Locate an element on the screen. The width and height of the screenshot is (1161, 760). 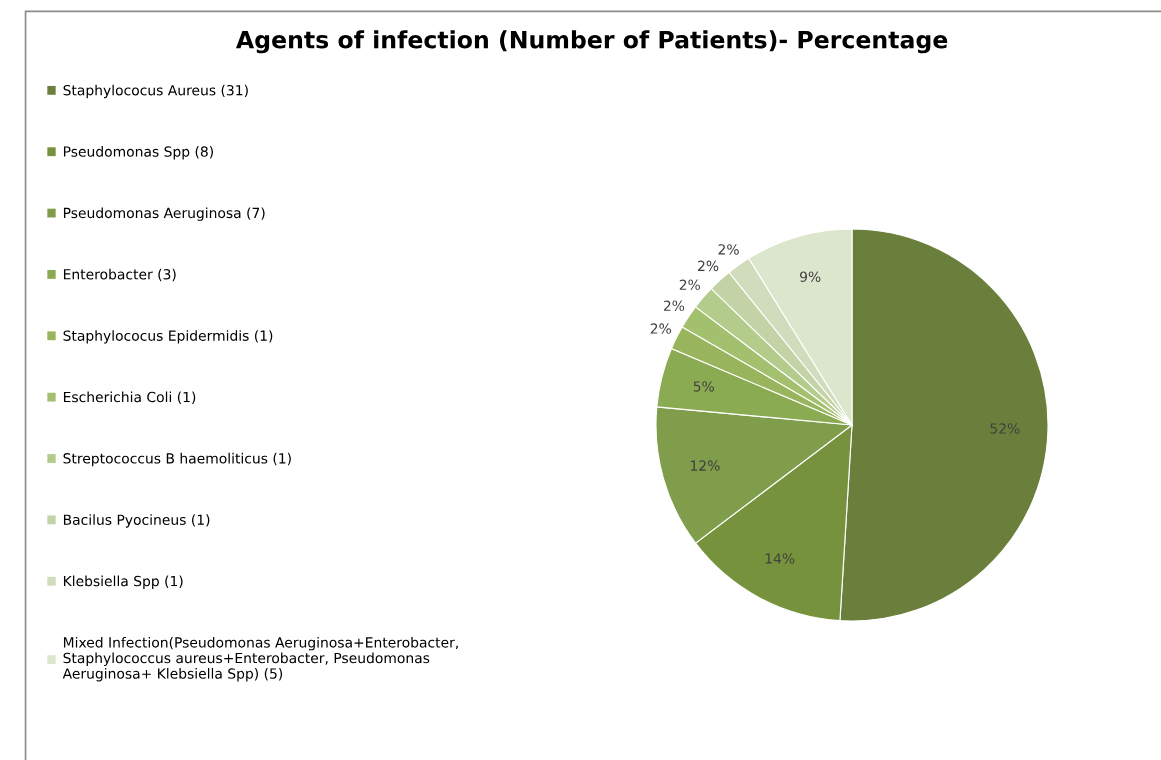
legend-label: Pseudomonas Spp (8) is located at coordinates (138, 153).